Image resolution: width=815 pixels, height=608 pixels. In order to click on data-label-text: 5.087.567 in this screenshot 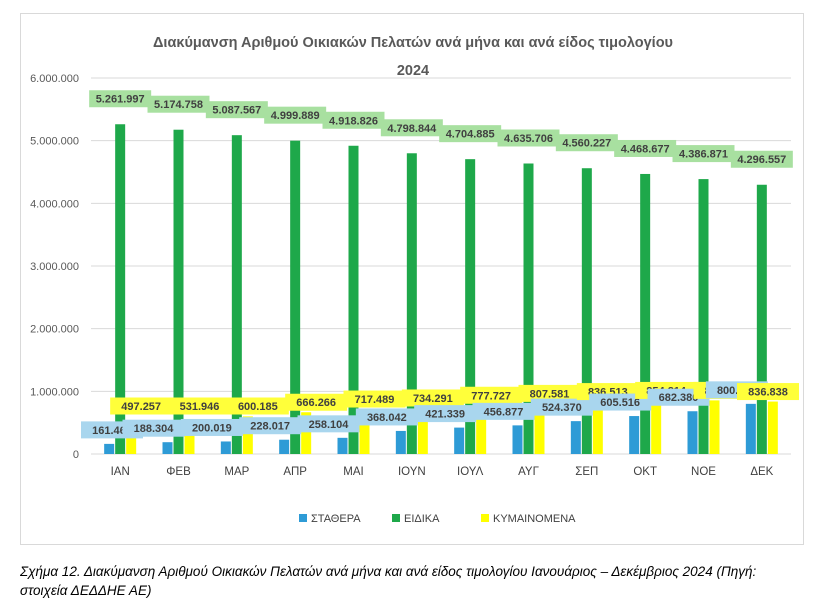, I will do `click(236, 111)`.